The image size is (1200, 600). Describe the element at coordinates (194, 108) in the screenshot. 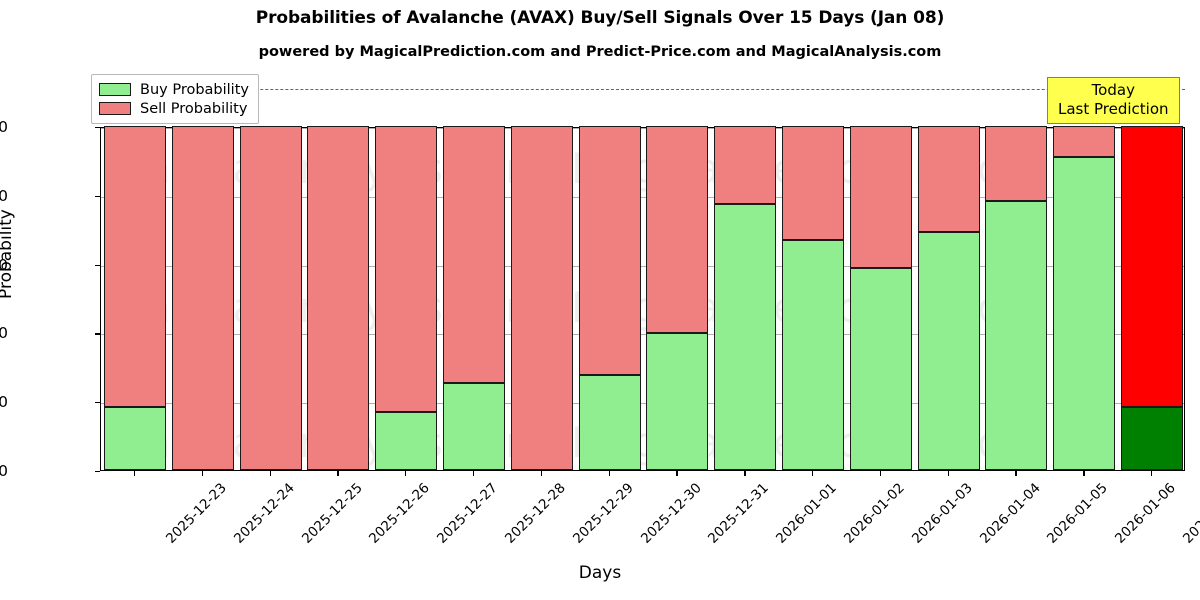

I see `legend-label-sell: Sell Probability` at that location.